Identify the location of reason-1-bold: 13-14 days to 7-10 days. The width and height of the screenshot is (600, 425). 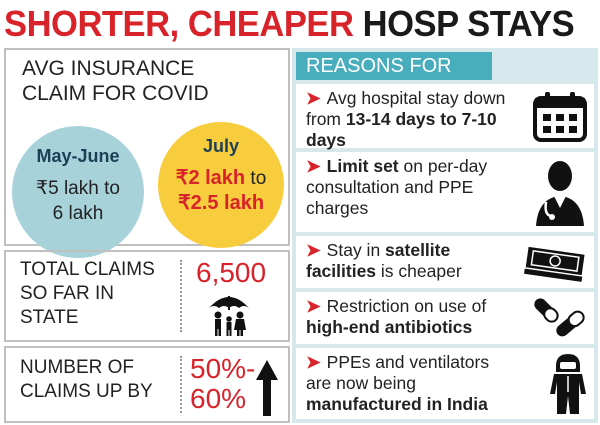
(401, 129).